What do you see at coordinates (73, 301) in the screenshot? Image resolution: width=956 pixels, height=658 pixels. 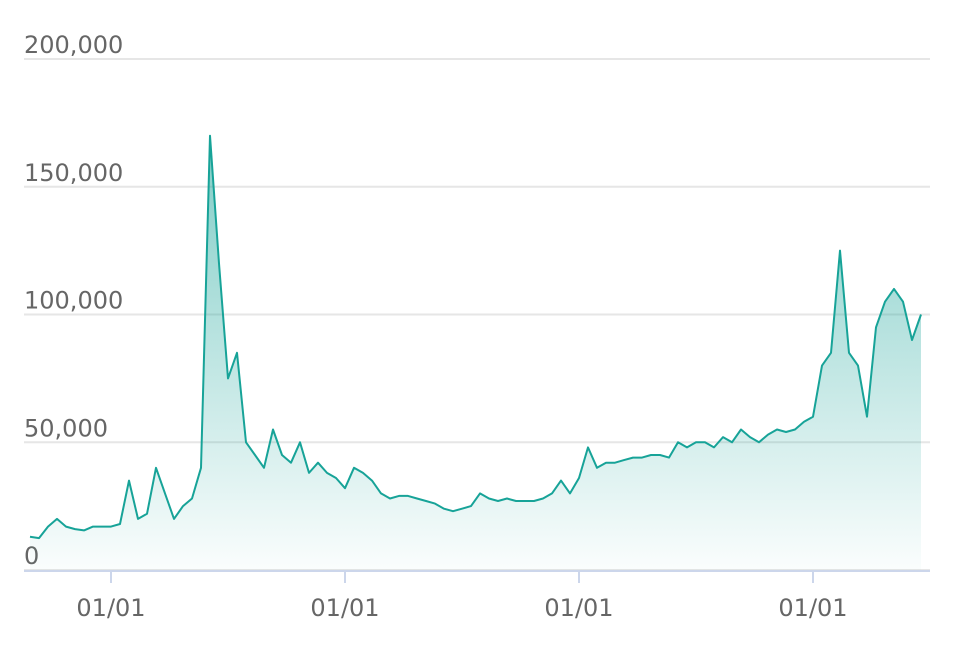 I see `y-tick-label: 100,000` at bounding box center [73, 301].